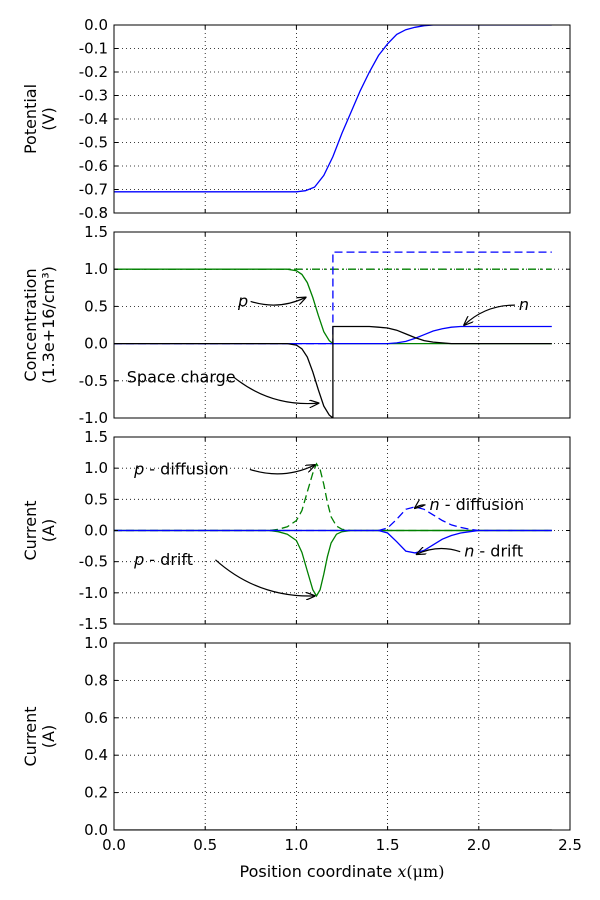 The width and height of the screenshot is (600, 900). What do you see at coordinates (493, 551) in the screenshot?
I see `annotation-label: n - drift` at bounding box center [493, 551].